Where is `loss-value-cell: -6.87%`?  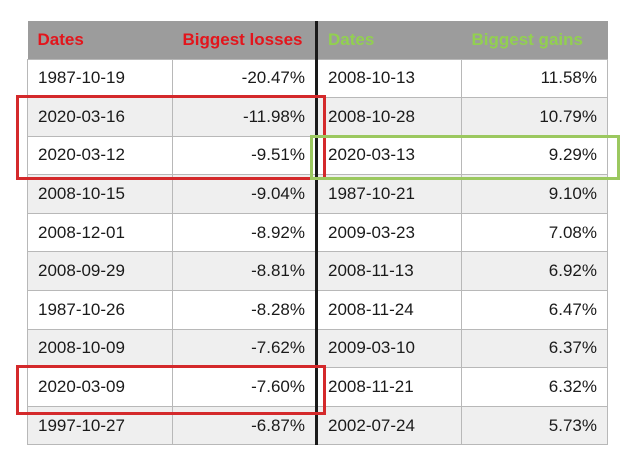
loss-value-cell: -6.87% is located at coordinates (244, 425).